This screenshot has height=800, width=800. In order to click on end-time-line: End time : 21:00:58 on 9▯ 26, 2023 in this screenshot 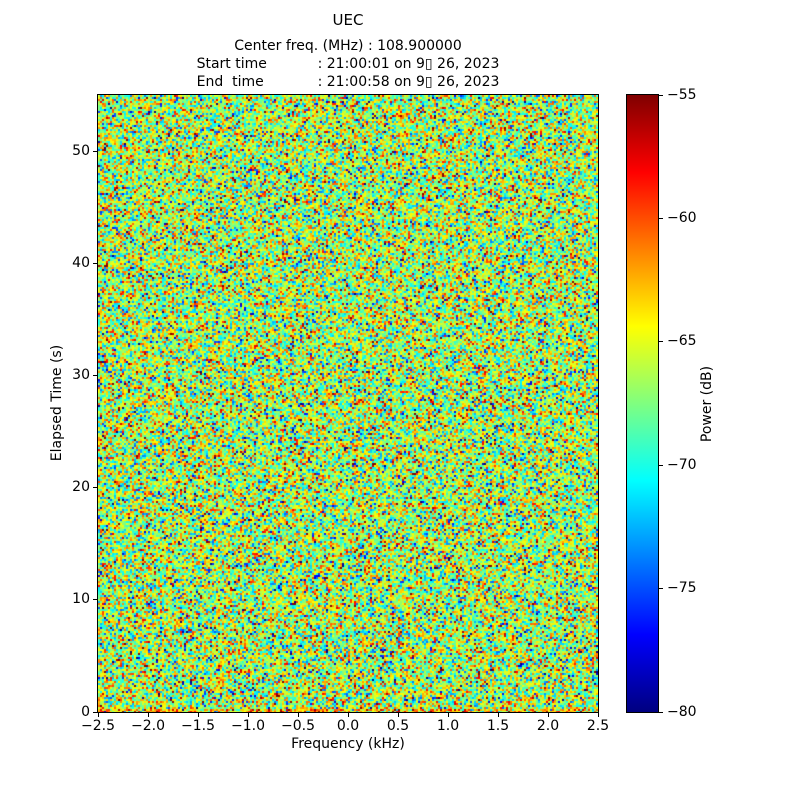, I will do `click(348, 82)`.